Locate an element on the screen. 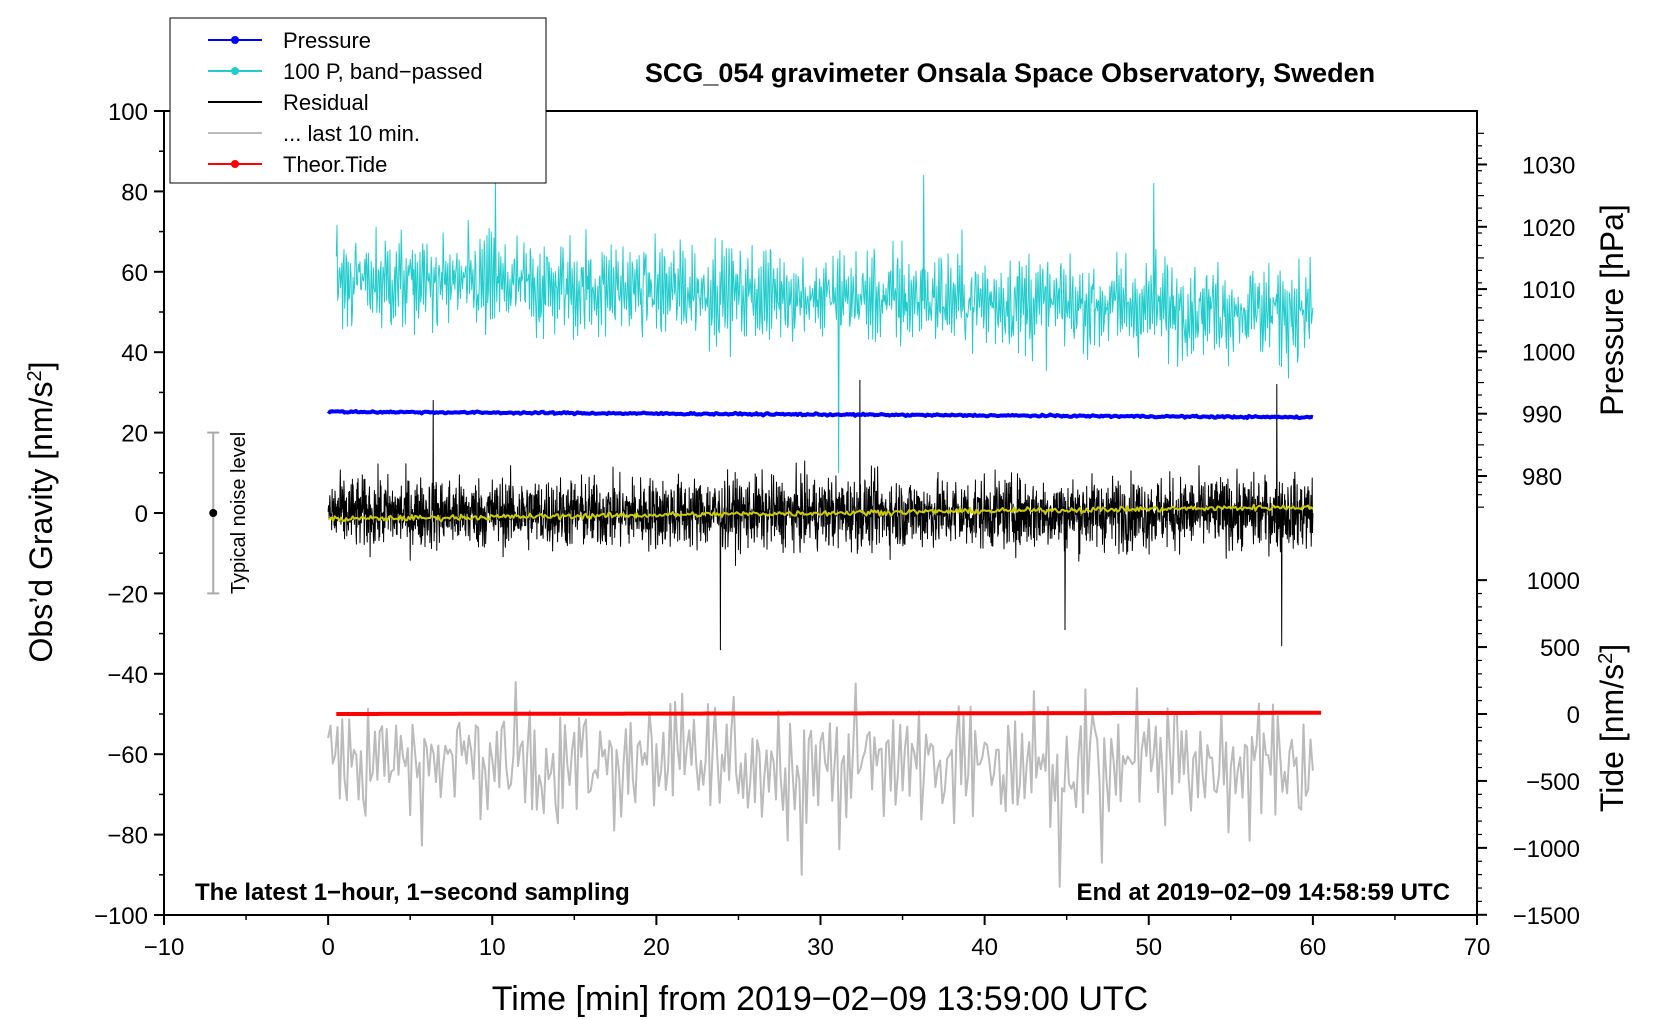 This screenshot has width=1660, height=1020. x-tick-label: 60 is located at coordinates (1313, 947).